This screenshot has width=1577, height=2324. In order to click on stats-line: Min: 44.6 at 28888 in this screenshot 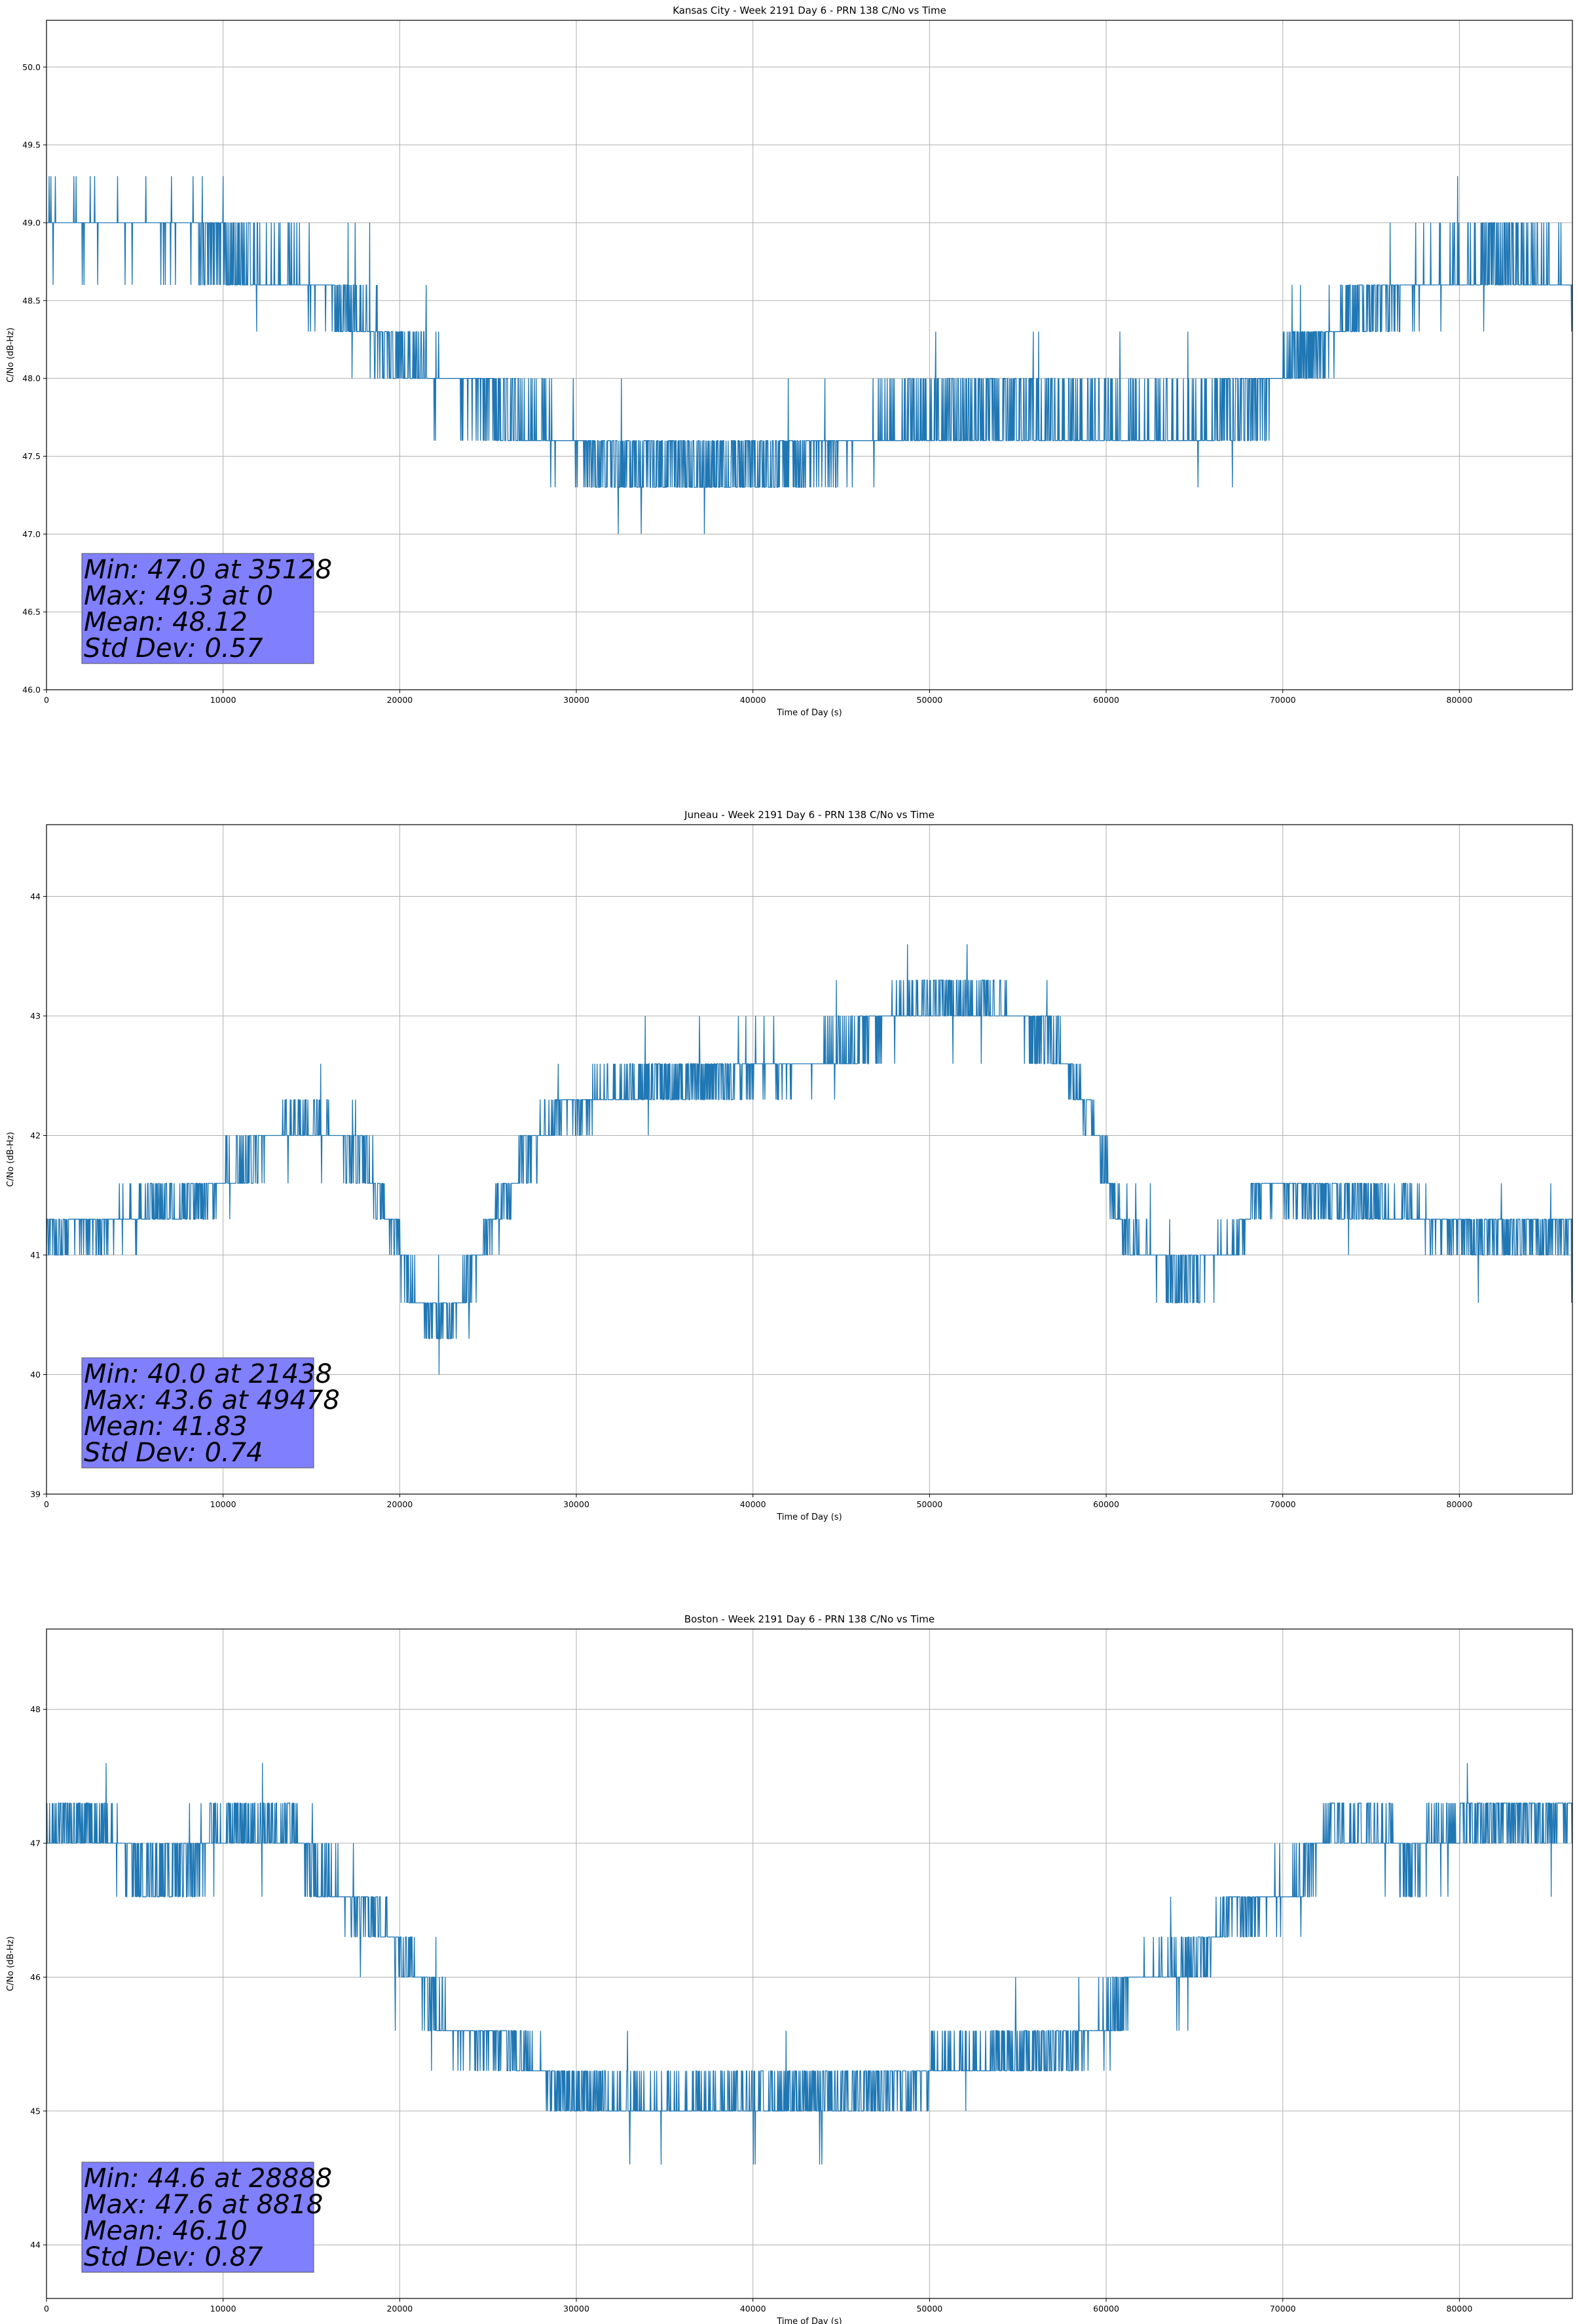, I will do `click(208, 2179)`.